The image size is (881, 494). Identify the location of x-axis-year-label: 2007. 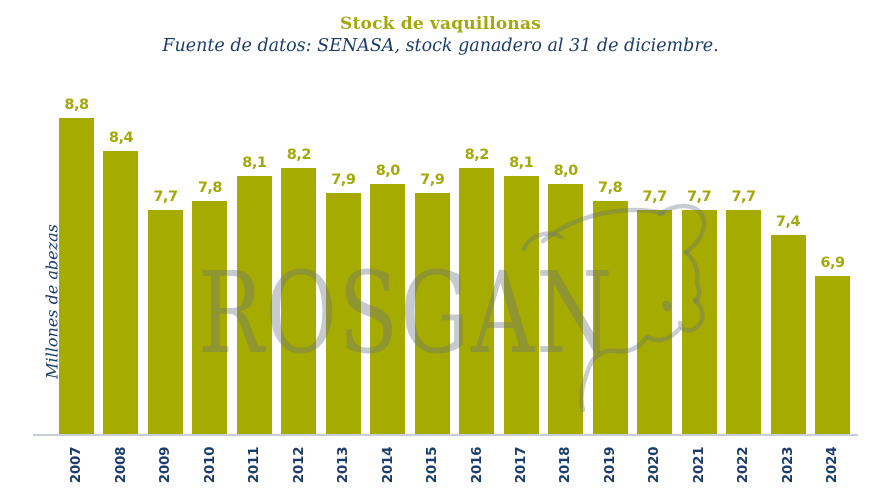
(76, 465).